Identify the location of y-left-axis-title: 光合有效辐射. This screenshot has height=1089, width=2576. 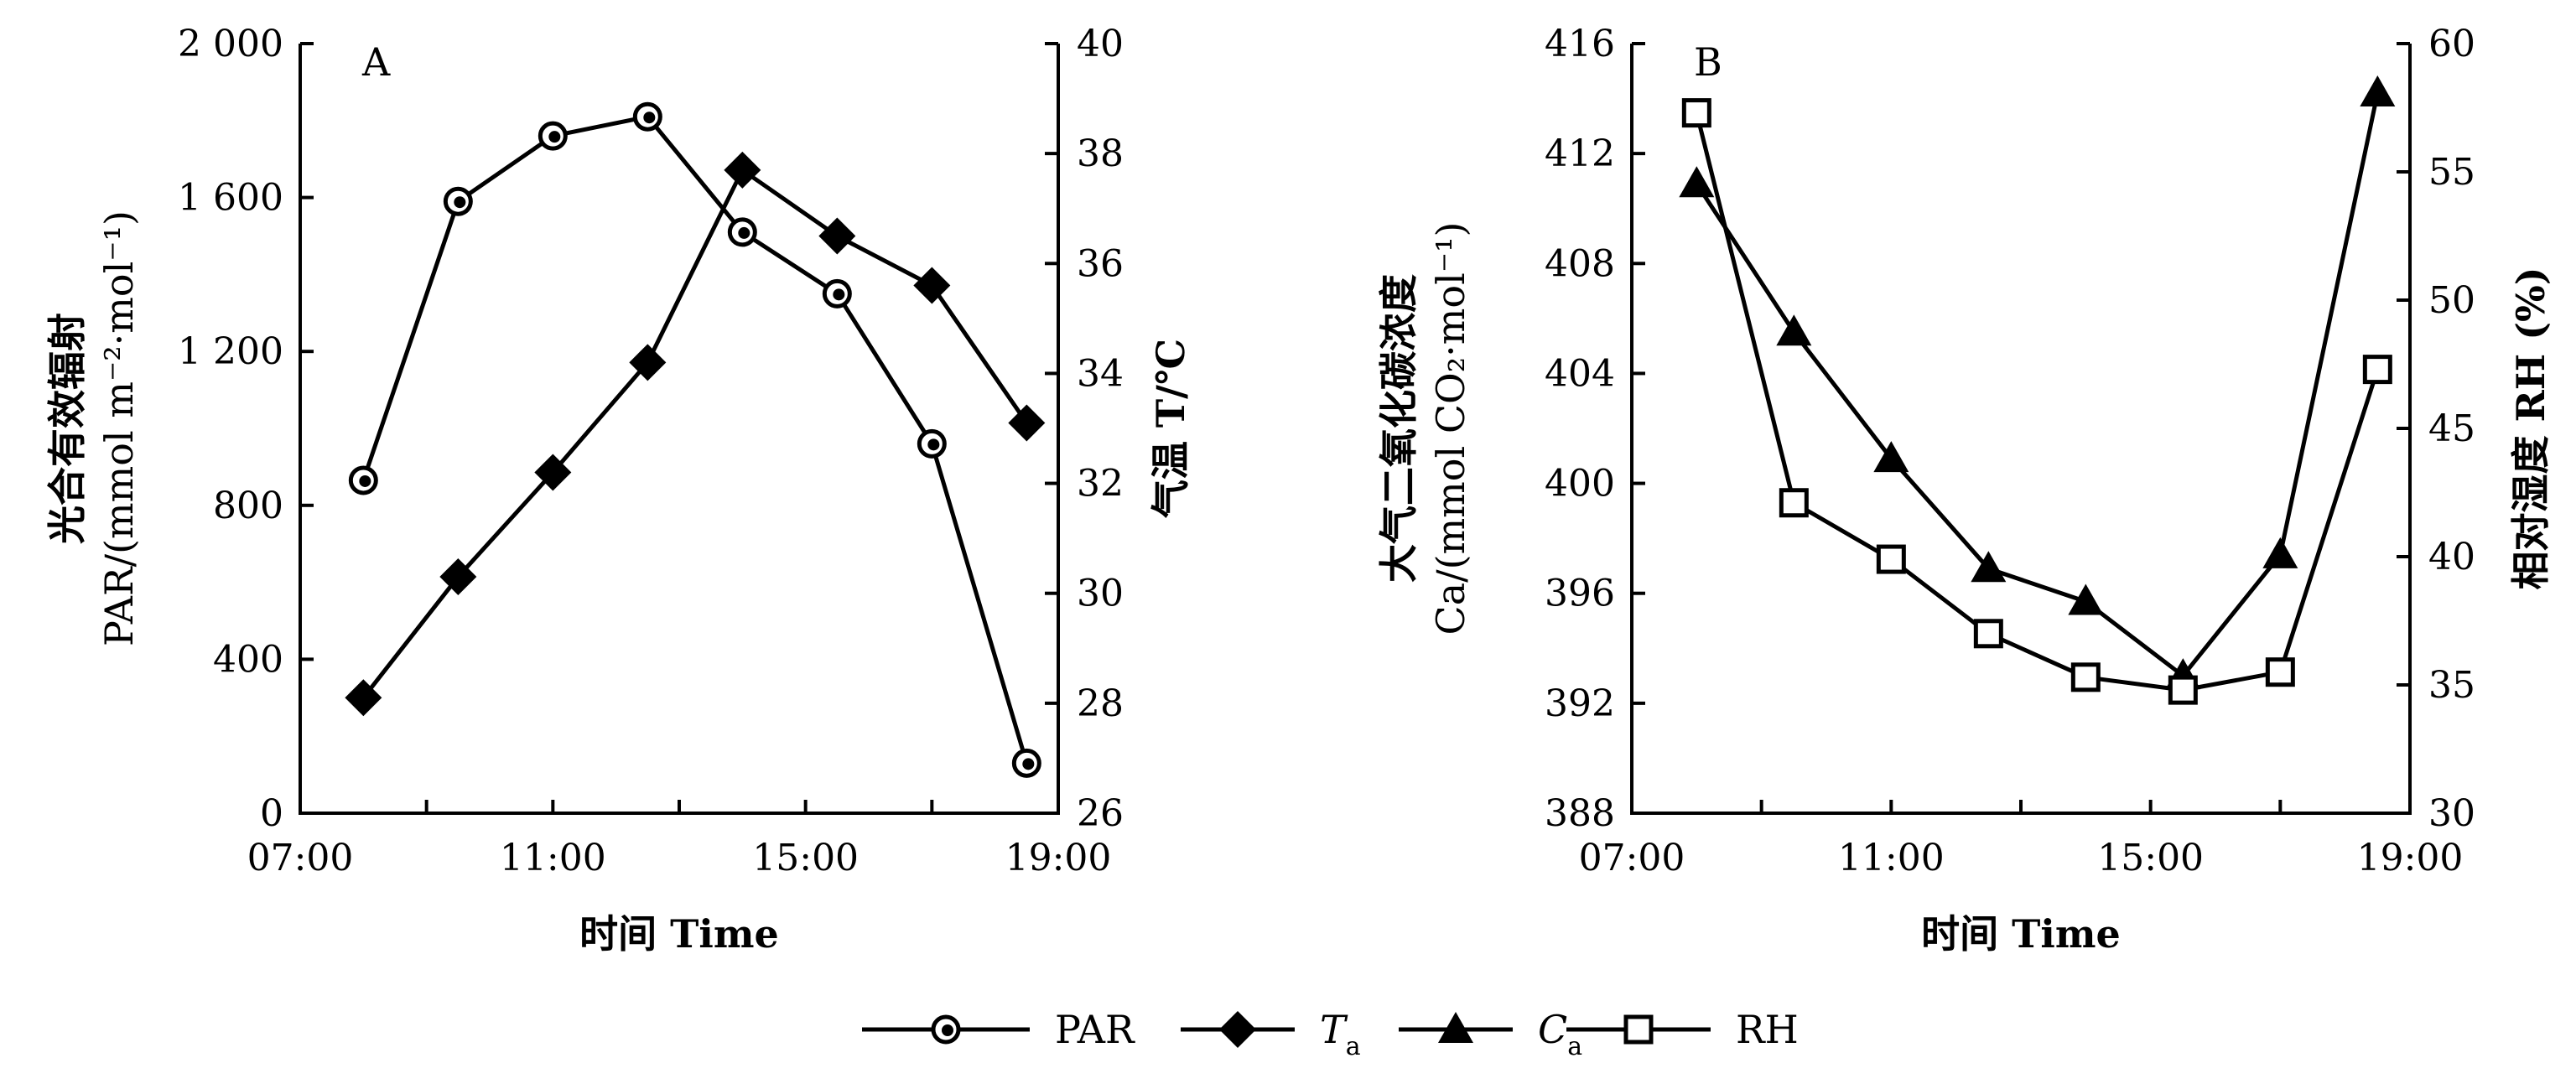
(67, 428).